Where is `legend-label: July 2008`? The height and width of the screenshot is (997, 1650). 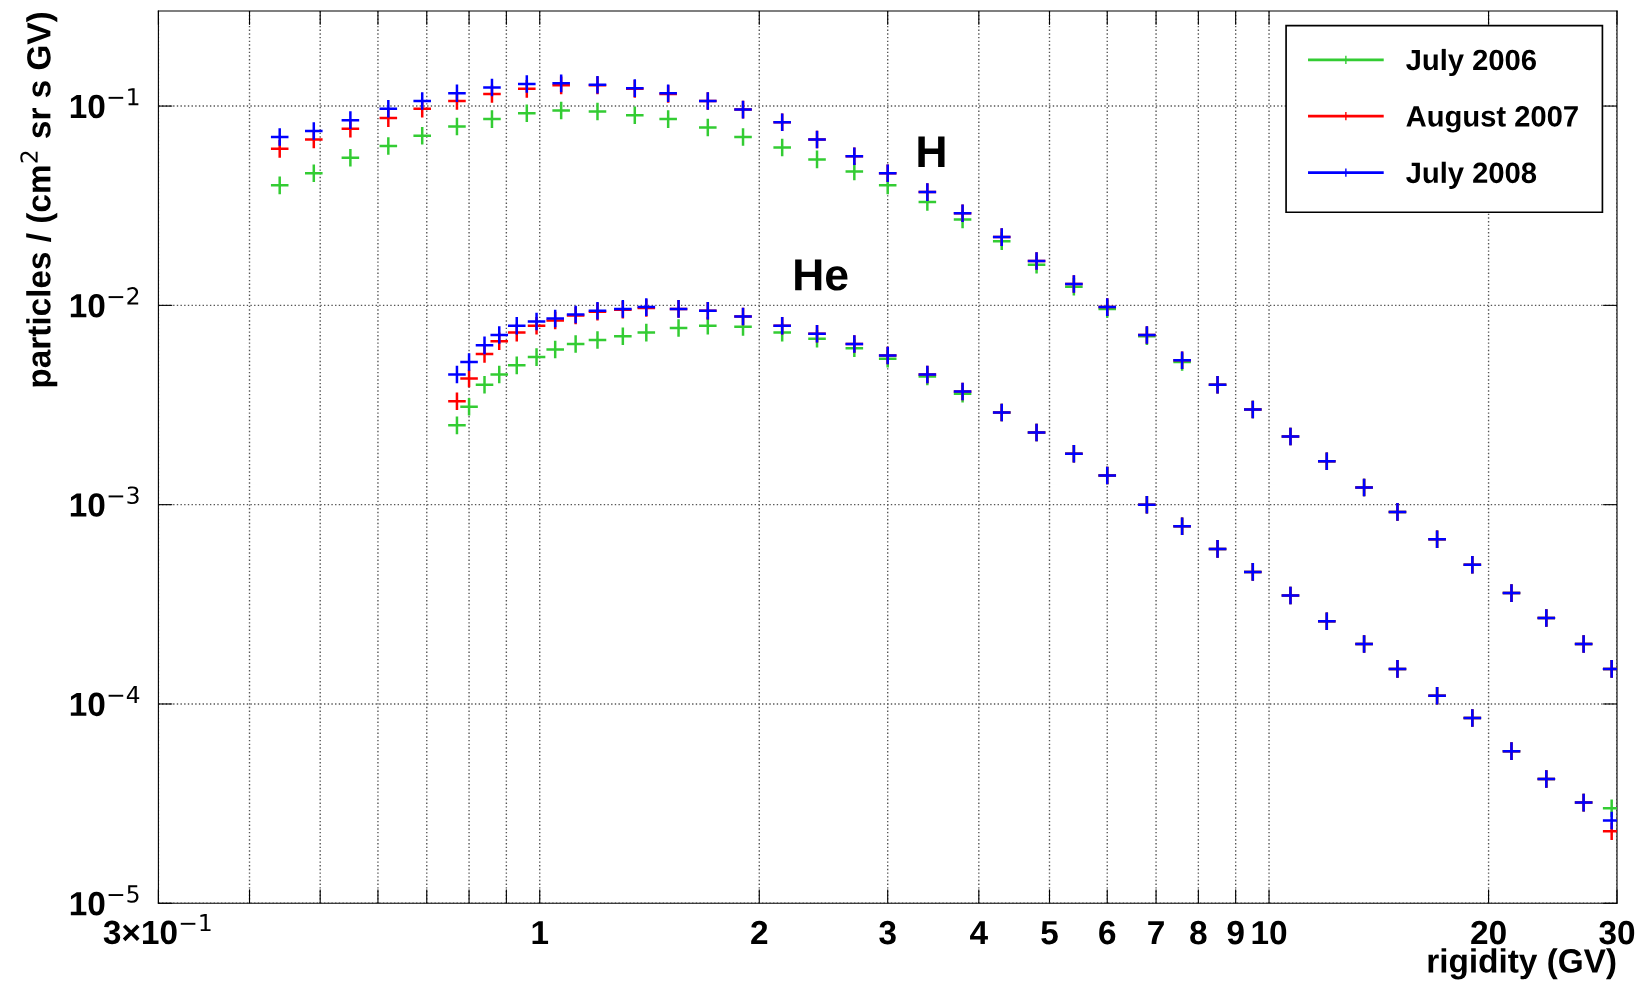
legend-label: July 2008 is located at coordinates (1471, 175).